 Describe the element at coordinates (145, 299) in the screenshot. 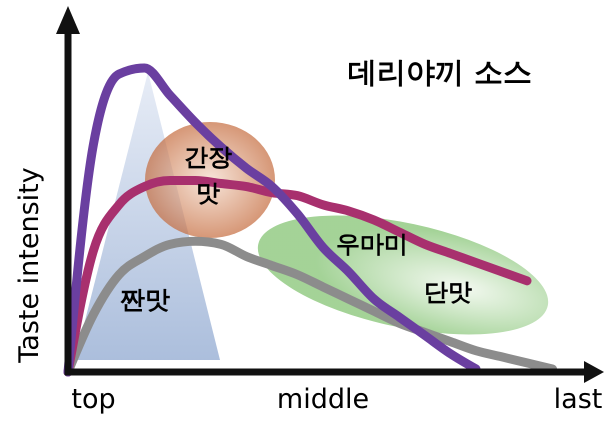

I see `annotation: 짠맛` at that location.